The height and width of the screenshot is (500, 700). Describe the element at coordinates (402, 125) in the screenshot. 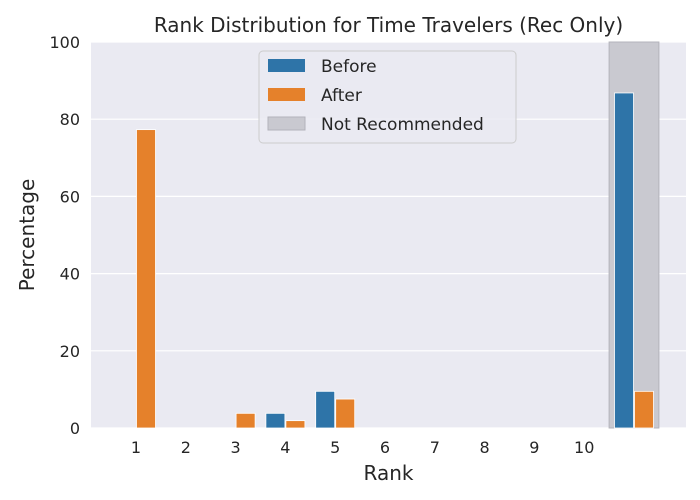

I see `legend-label-not-recommended: Not Recommended` at that location.